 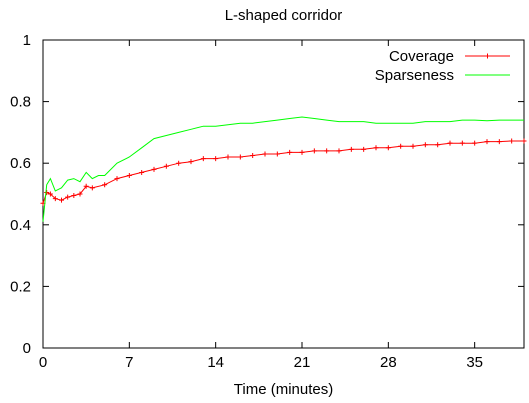 What do you see at coordinates (414, 75) in the screenshot?
I see `legend-label-sparseness: Sparseness` at bounding box center [414, 75].